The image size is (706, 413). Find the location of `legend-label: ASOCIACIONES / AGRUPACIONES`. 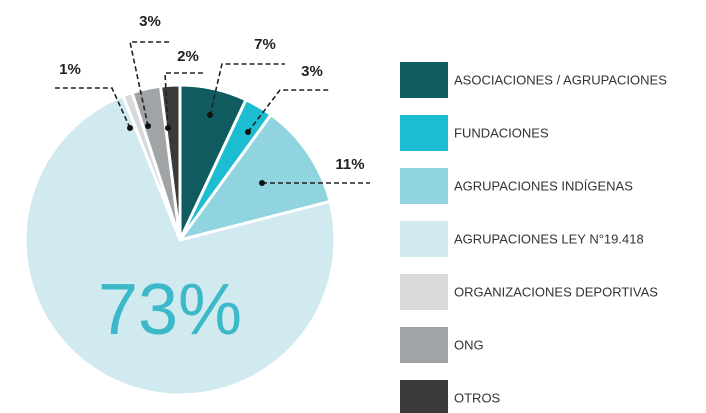

legend-label: ASOCIACIONES / AGRUPACIONES is located at coordinates (560, 79).